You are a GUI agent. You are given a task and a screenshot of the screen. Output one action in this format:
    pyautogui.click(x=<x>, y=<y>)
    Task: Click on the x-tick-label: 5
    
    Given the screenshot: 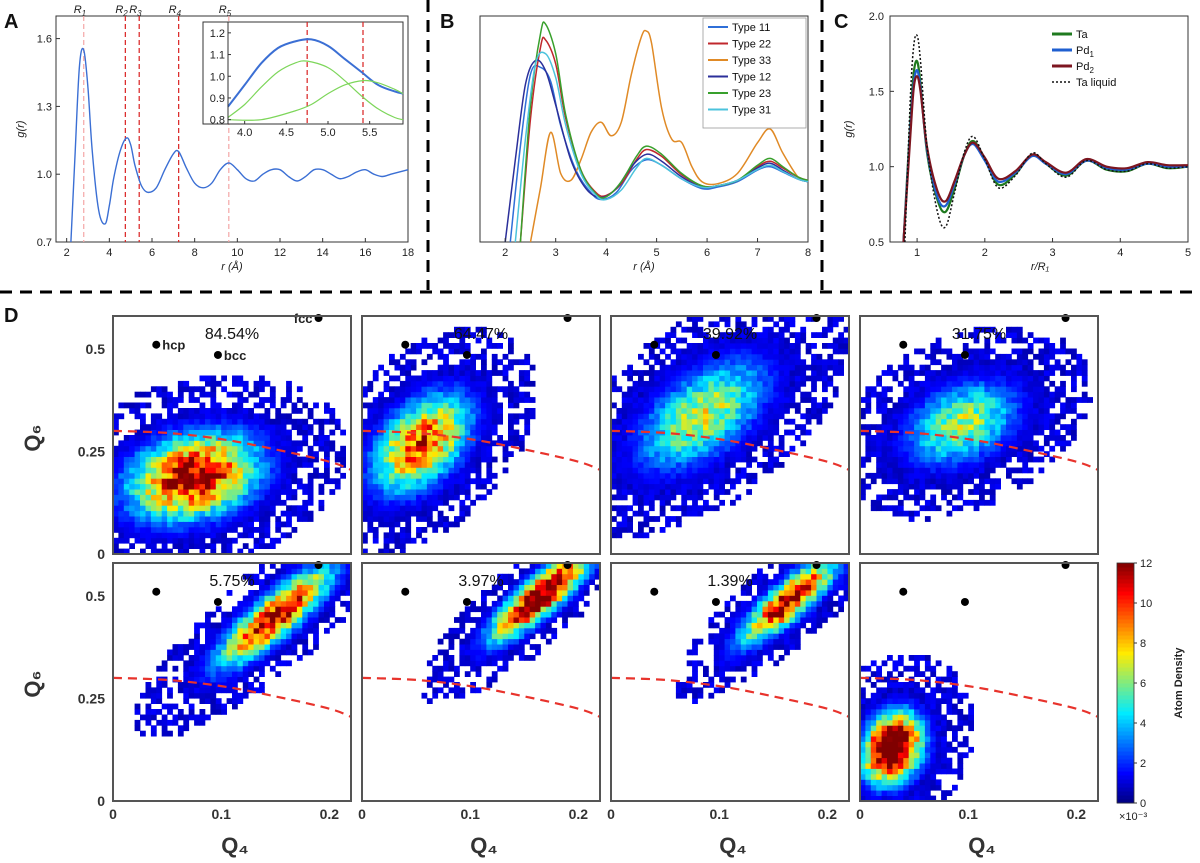 What is the action you would take?
    pyautogui.click(x=657, y=253)
    